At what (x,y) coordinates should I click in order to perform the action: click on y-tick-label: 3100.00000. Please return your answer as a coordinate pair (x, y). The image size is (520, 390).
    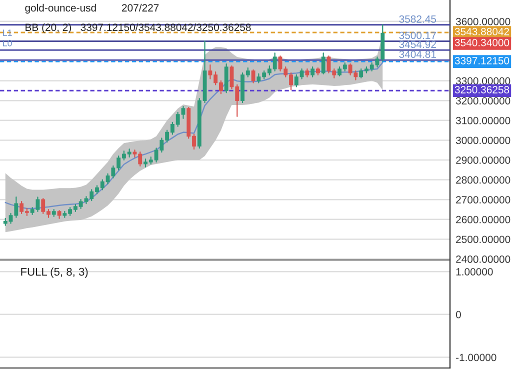
    Looking at the image, I should click on (483, 120).